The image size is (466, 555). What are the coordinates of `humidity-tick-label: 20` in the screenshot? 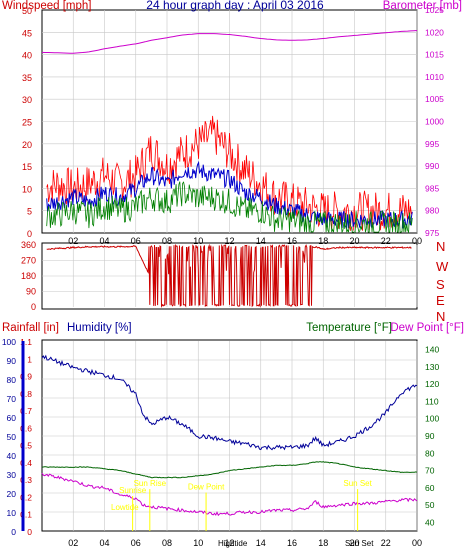 It's located at (12, 494).